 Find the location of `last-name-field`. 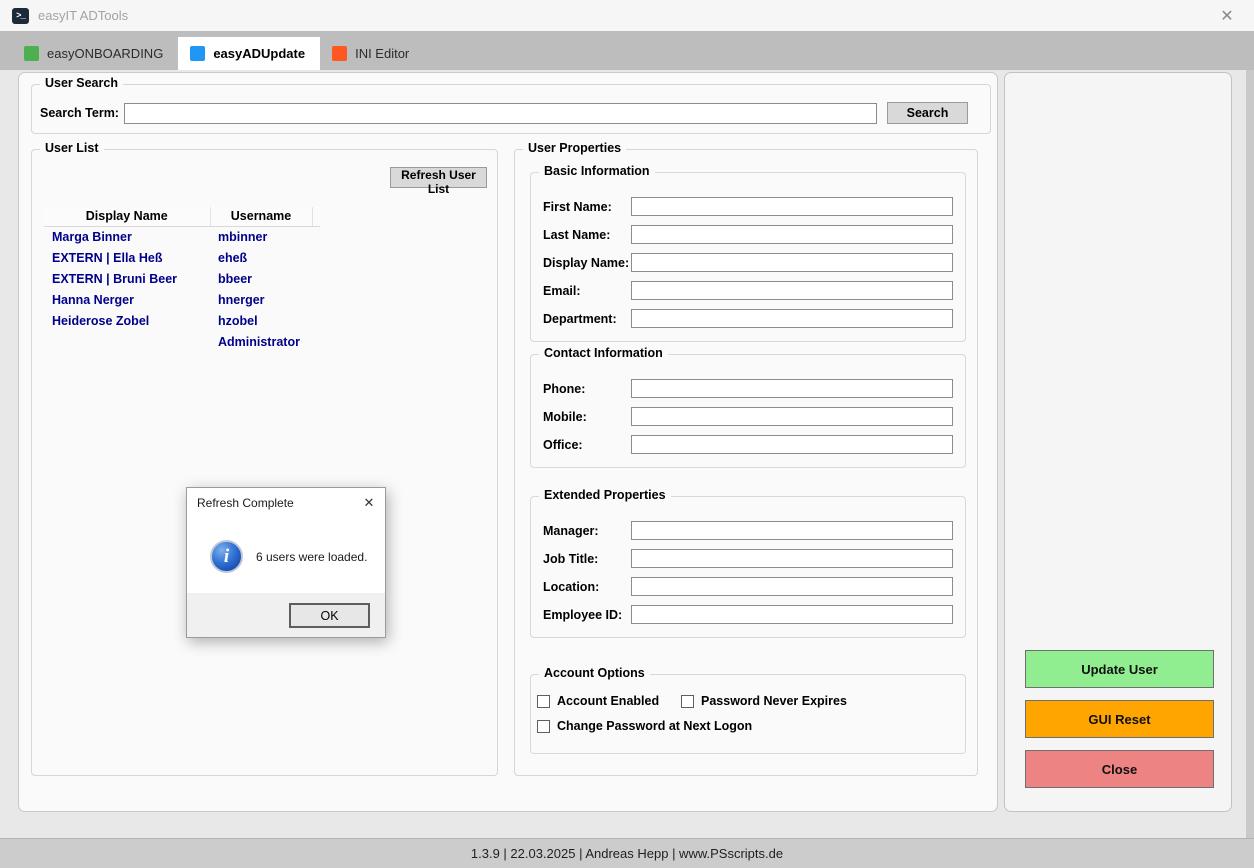

last-name-field is located at coordinates (792, 234).